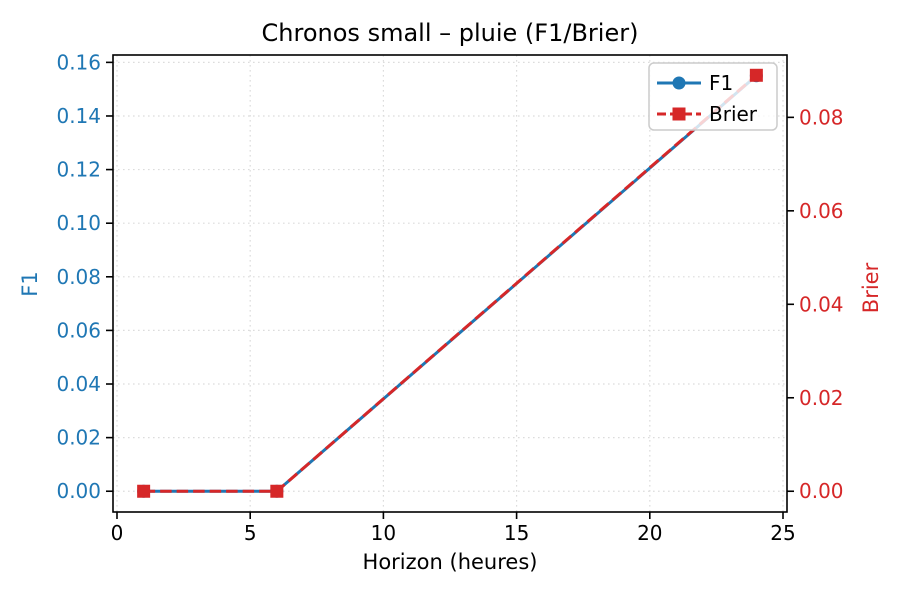 This screenshot has width=900, height=600. What do you see at coordinates (383, 533) in the screenshot?
I see `x-tick-label: 10` at bounding box center [383, 533].